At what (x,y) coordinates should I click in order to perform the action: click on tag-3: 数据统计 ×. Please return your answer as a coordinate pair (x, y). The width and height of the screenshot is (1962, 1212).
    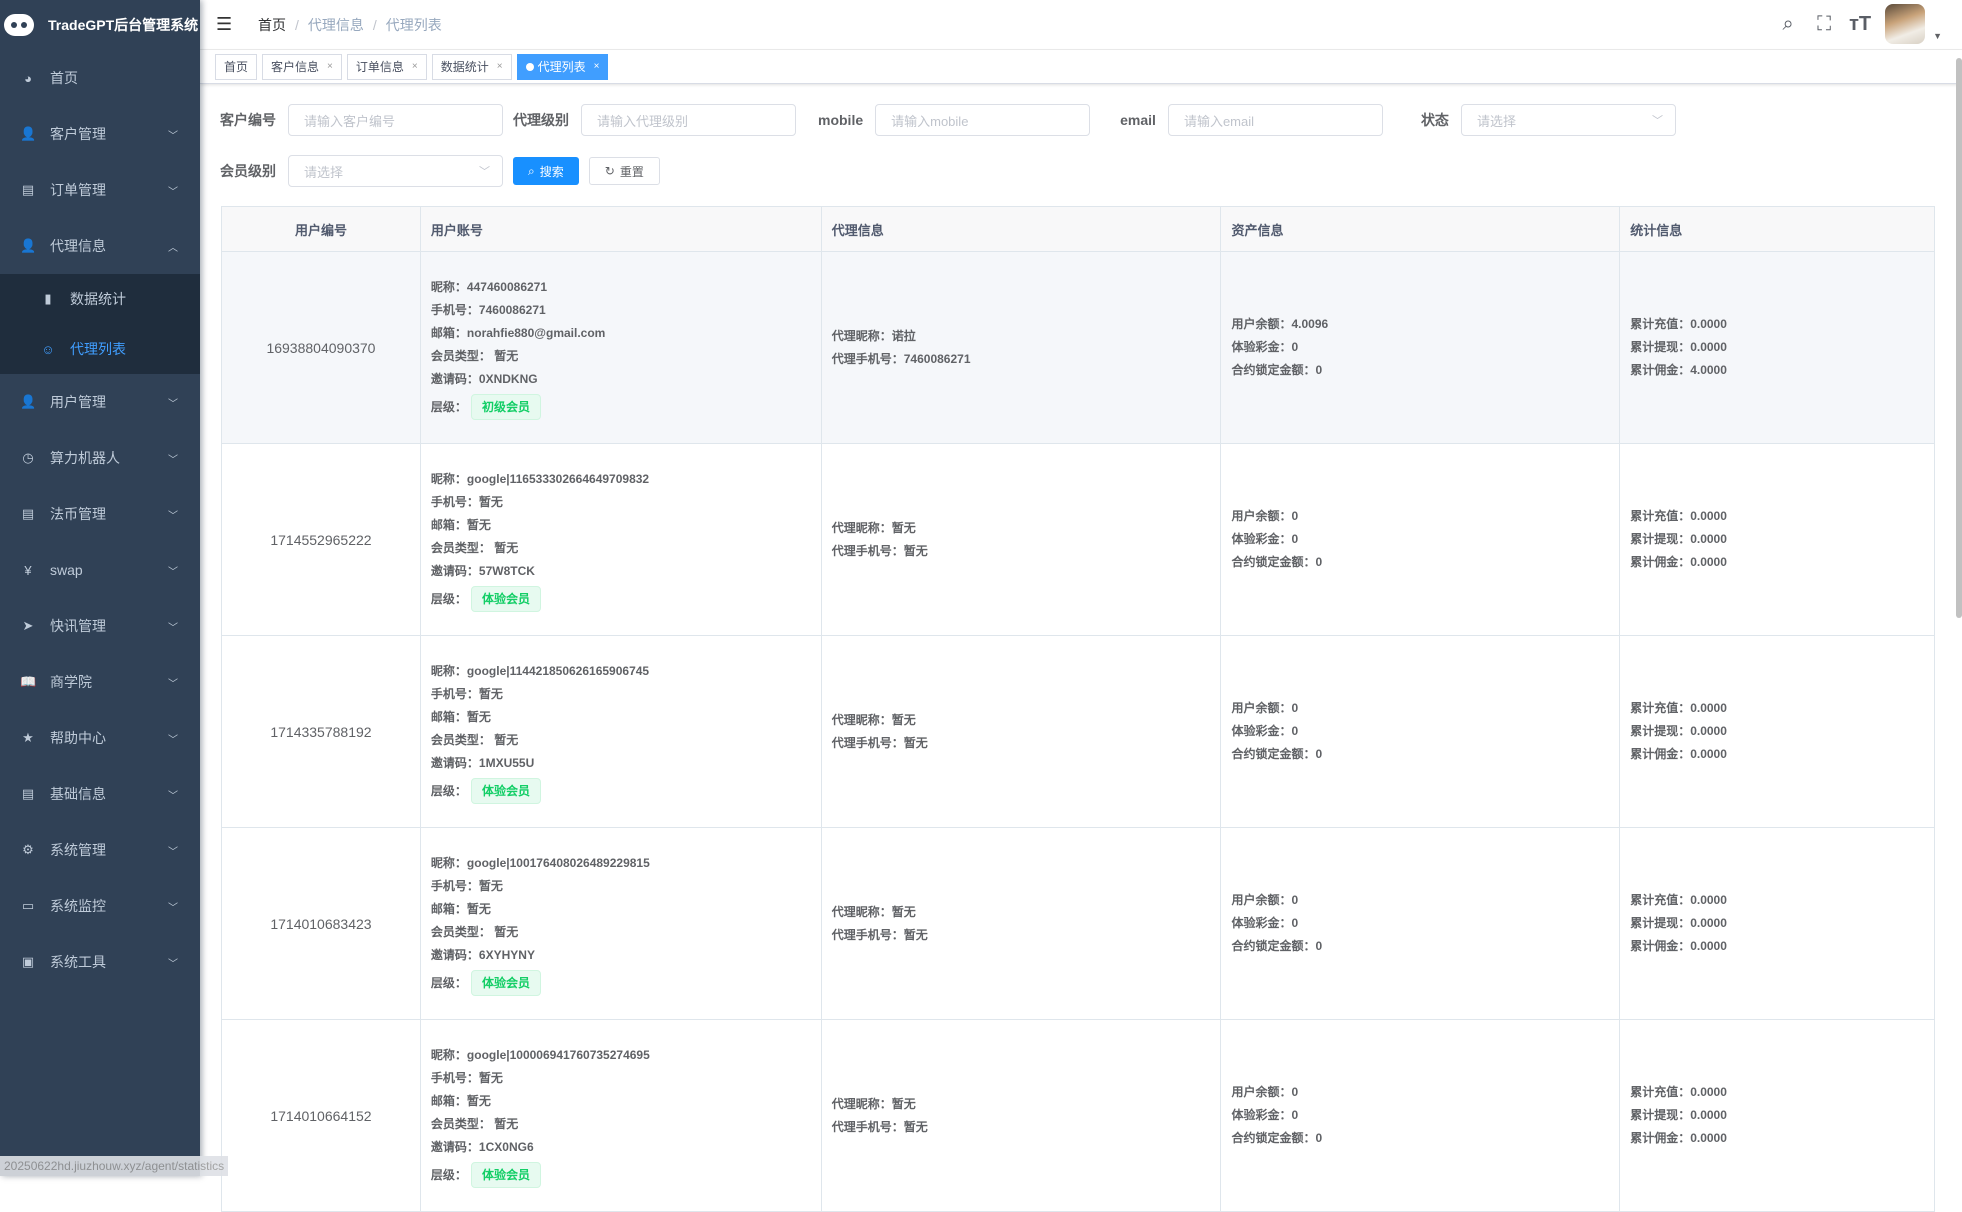
    Looking at the image, I should click on (471, 66).